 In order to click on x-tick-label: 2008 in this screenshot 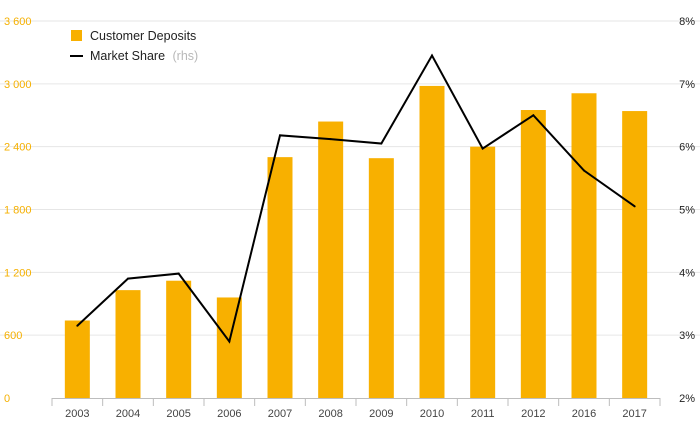, I will do `click(330, 414)`.